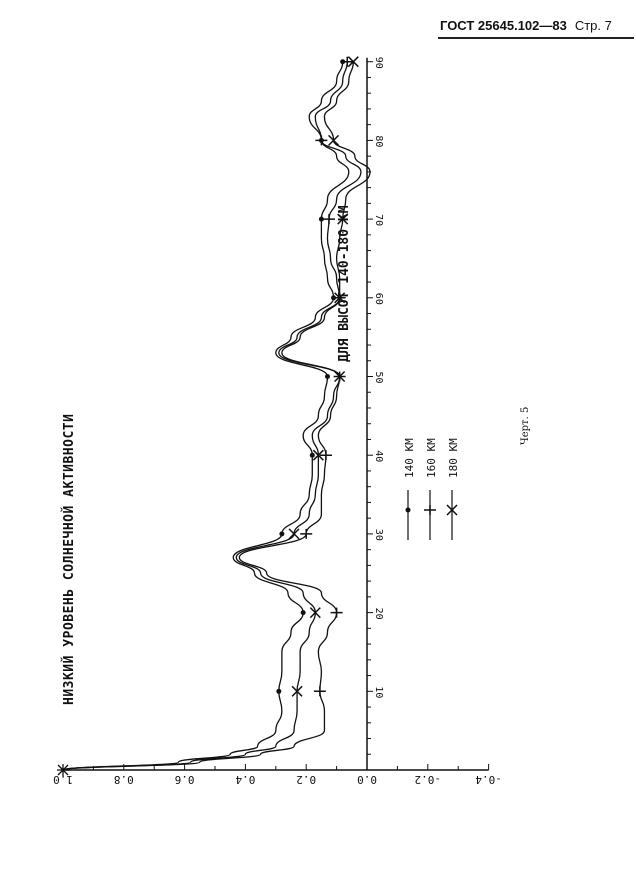 The image size is (636, 884). I want to click on legend-label-160: 160 КМ, so click(431, 458).